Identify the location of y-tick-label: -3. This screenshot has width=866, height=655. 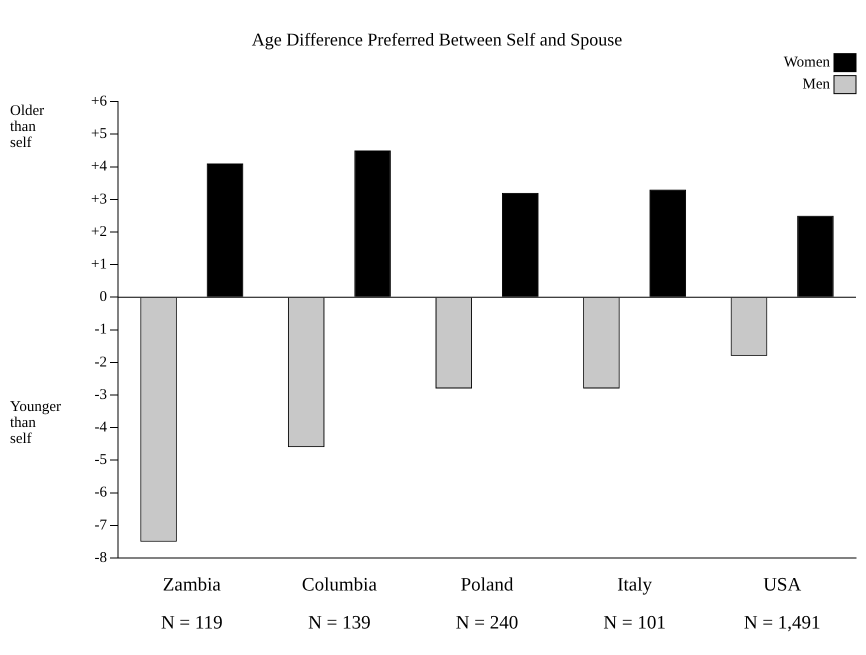
(100, 394).